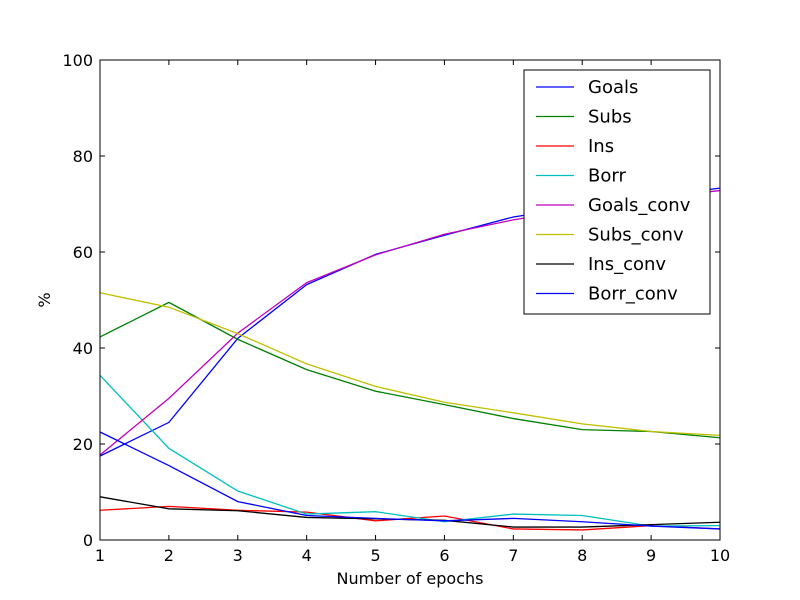  What do you see at coordinates (720, 555) in the screenshot?
I see `x-tick-label: 10` at bounding box center [720, 555].